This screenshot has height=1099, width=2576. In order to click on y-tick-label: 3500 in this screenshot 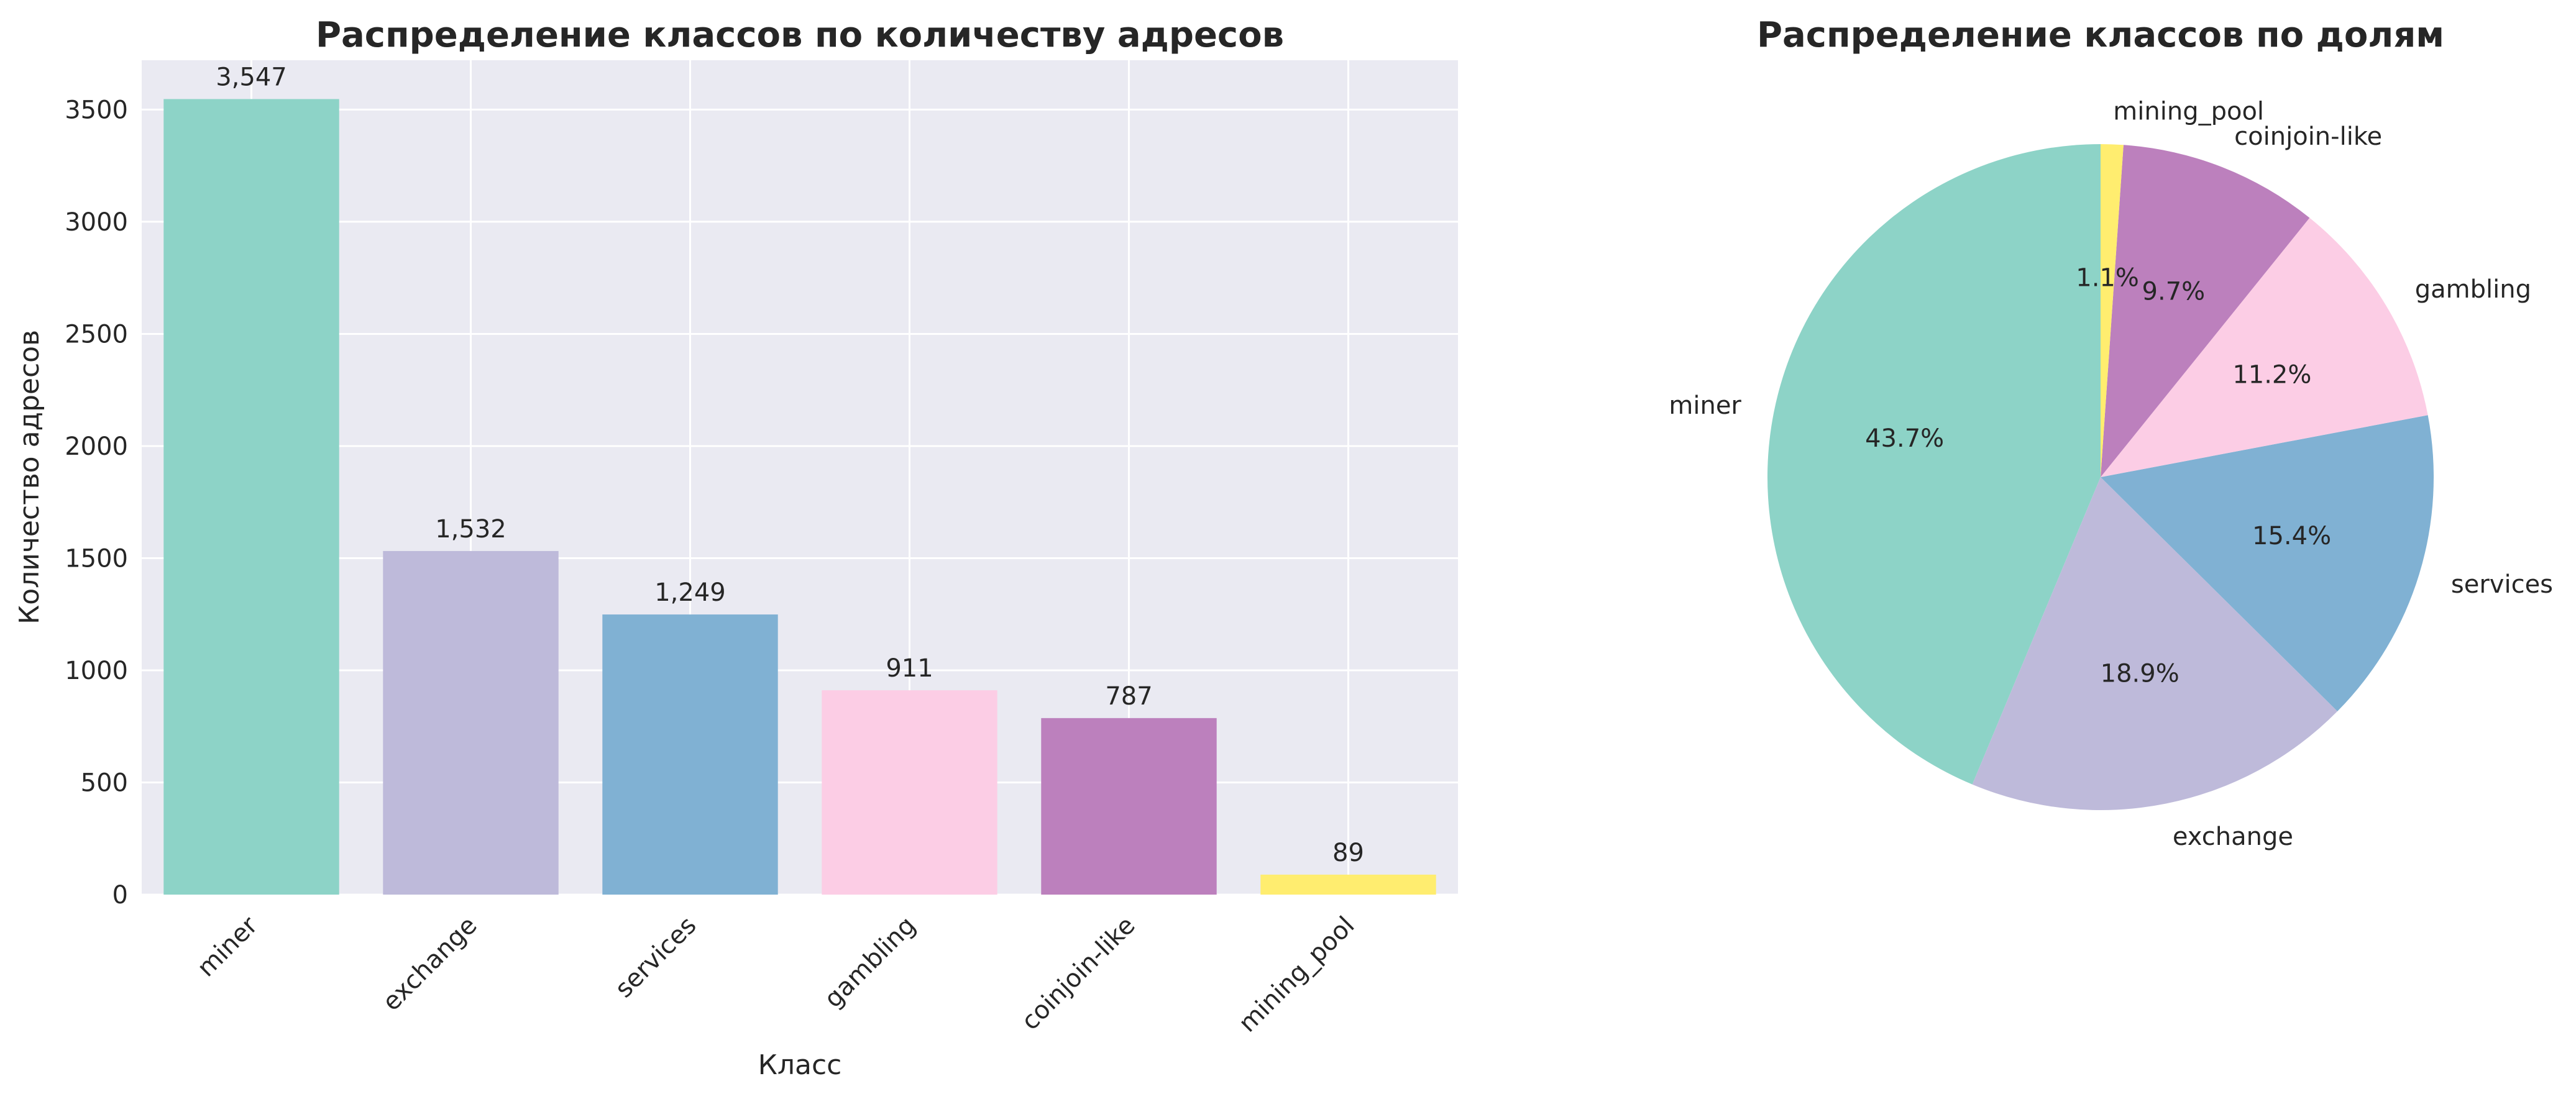, I will do `click(96, 110)`.